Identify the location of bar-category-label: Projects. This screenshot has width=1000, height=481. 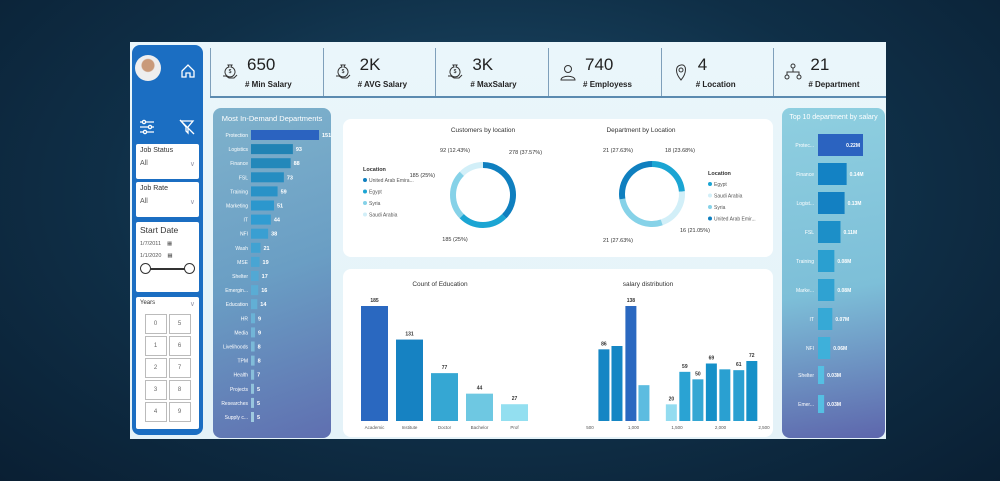
(239, 390).